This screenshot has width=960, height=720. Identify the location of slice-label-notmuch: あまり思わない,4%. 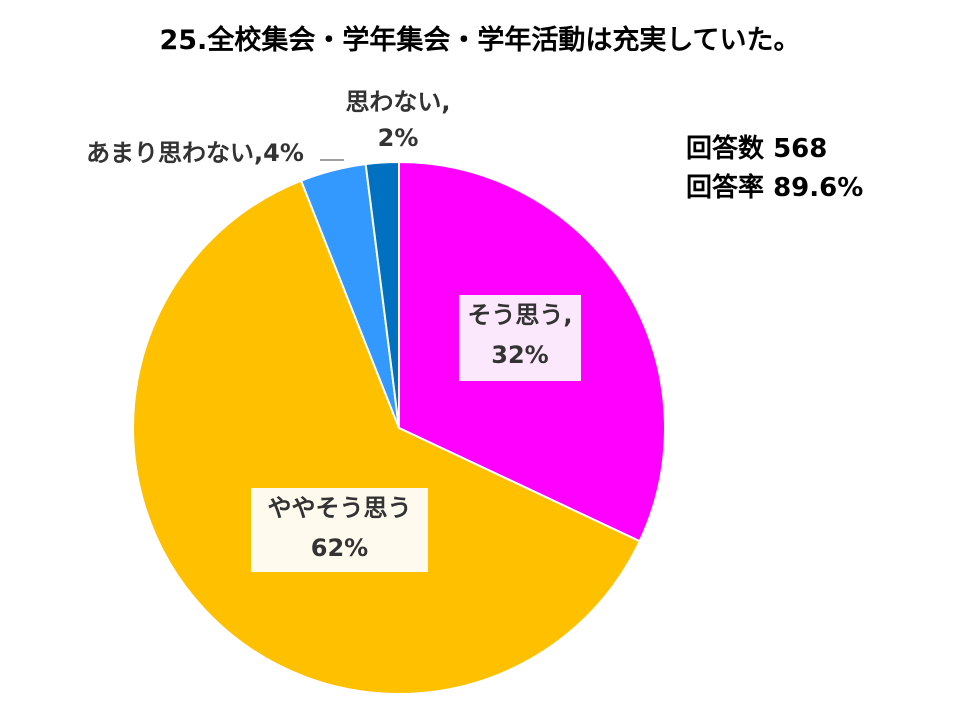
(195, 153).